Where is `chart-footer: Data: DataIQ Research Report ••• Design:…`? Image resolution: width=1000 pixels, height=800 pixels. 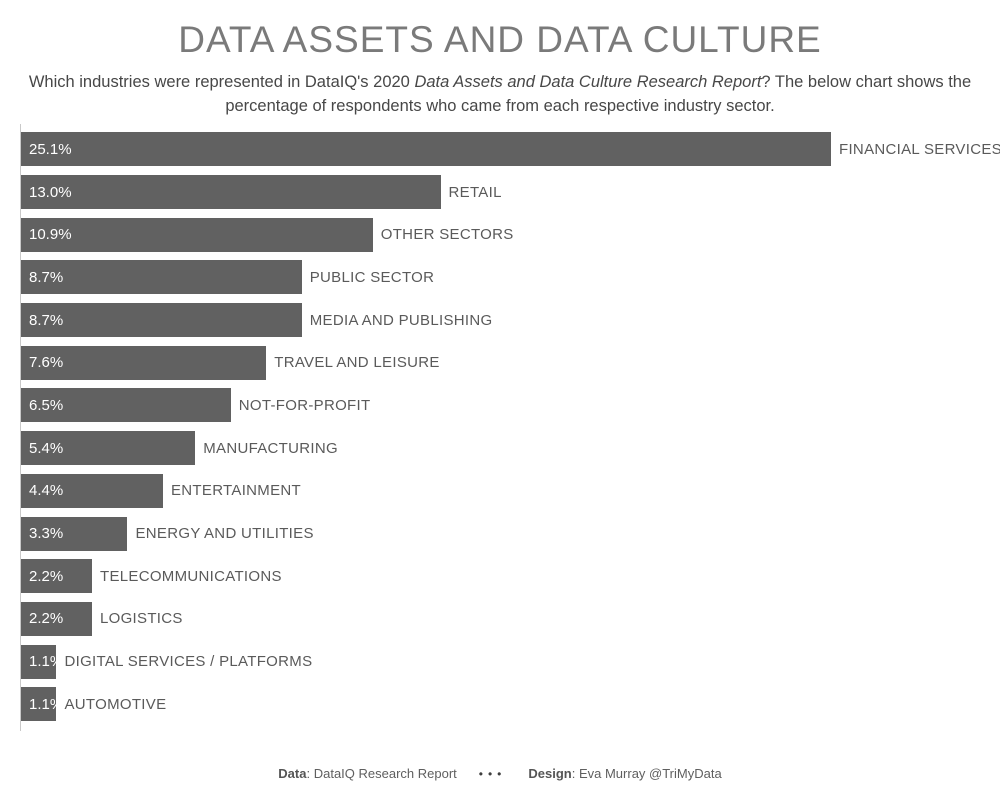
chart-footer: Data: DataIQ Research Report ••• Design:… is located at coordinates (500, 773).